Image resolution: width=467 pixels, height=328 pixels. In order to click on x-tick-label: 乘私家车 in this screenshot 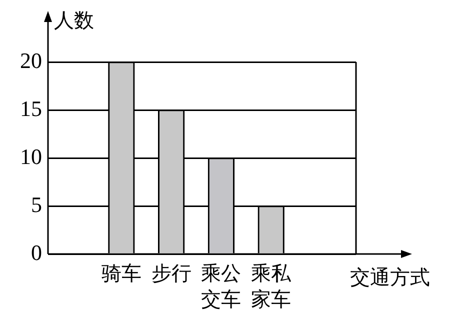, I will do `click(271, 286)`.